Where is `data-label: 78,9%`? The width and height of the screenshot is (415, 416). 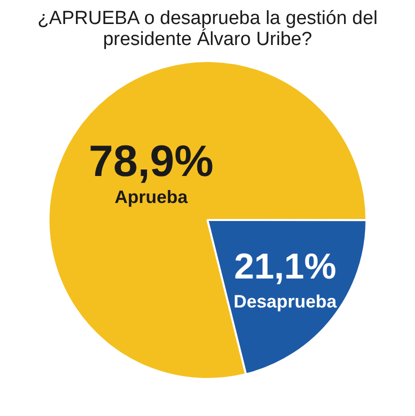 data-label: 78,9% is located at coordinates (151, 161).